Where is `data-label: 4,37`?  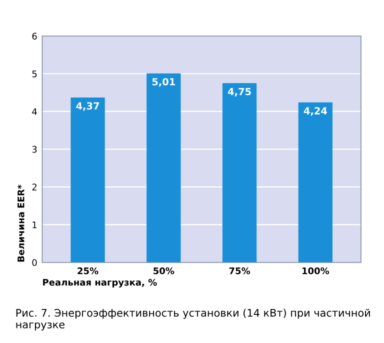 data-label: 4,37 is located at coordinates (87, 106).